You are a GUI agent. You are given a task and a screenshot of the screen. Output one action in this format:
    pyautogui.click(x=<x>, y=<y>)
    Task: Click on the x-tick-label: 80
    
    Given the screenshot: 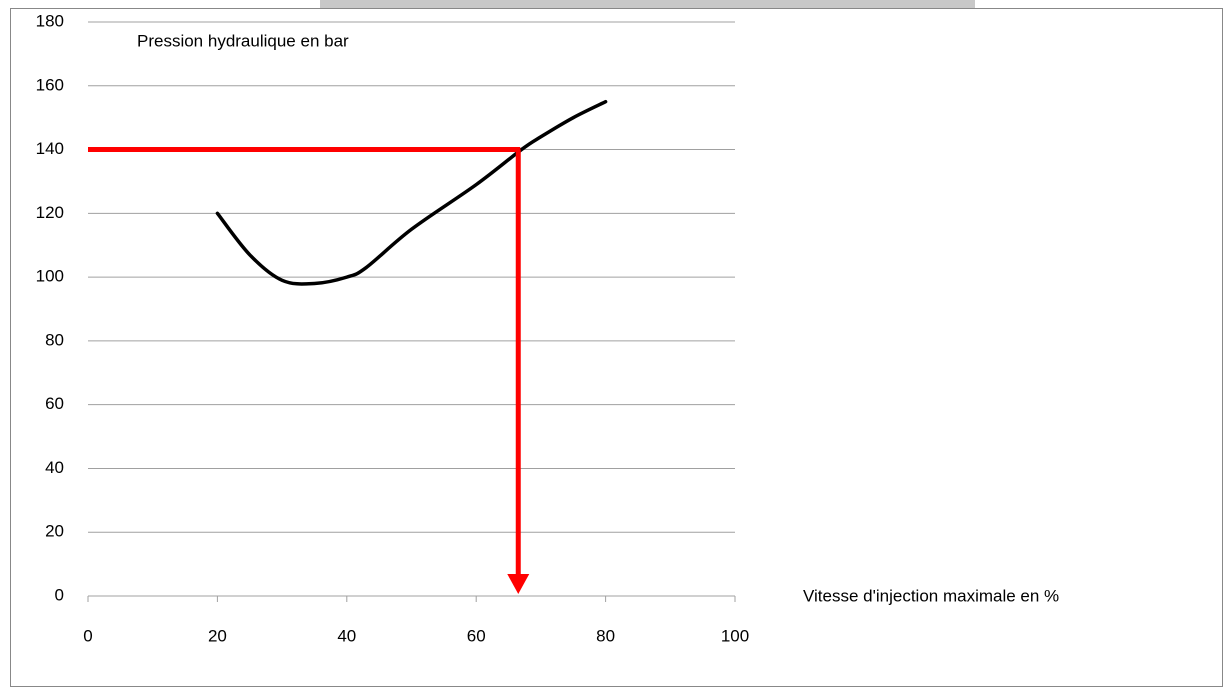 What is the action you would take?
    pyautogui.click(x=605, y=635)
    